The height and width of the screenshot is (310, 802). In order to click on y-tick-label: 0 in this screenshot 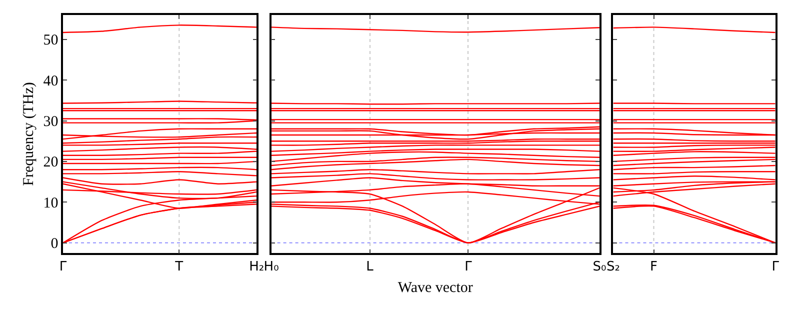, I will do `click(54, 244)`.